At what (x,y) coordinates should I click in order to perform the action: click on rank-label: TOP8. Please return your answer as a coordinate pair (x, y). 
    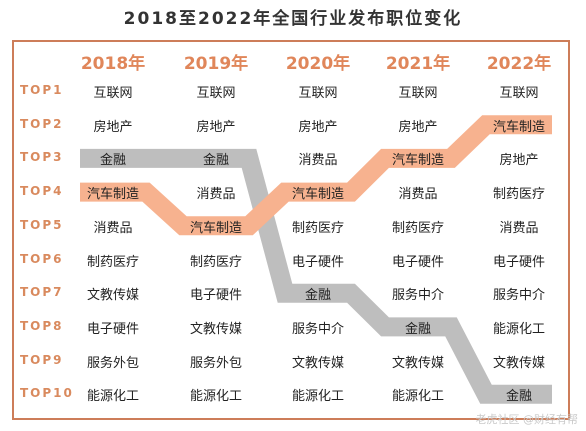
    Looking at the image, I should click on (42, 325).